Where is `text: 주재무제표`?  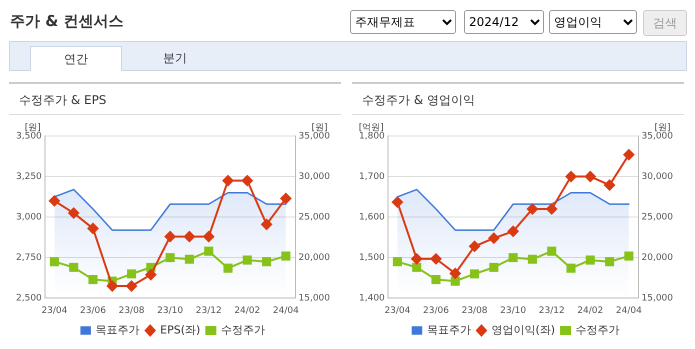 text: 주재무제표 is located at coordinates (403, 22).